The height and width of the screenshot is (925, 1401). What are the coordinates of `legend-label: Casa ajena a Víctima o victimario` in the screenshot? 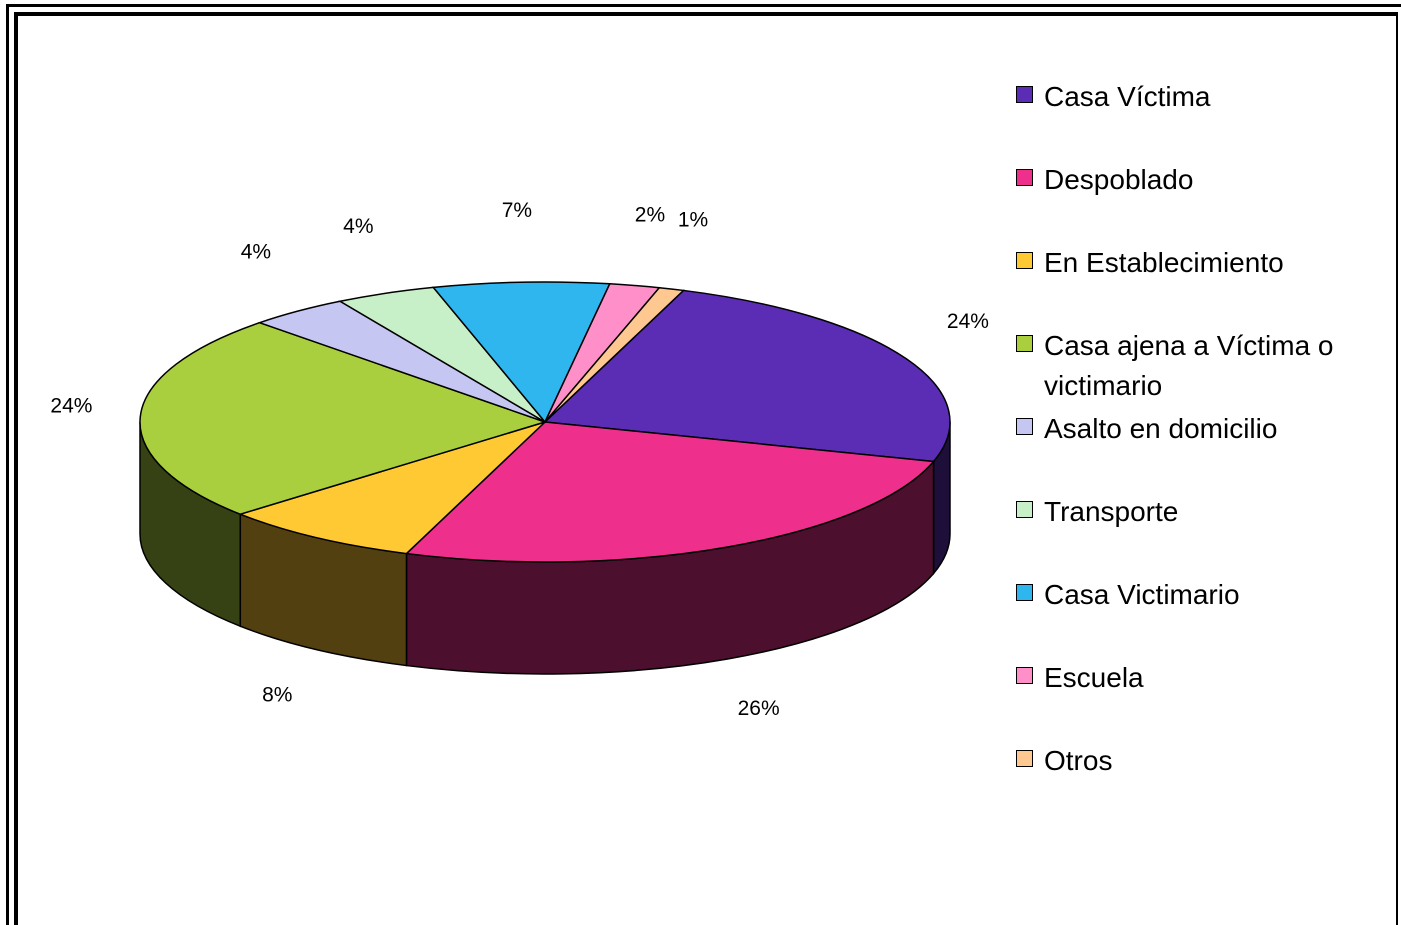 It's located at (1189, 365).